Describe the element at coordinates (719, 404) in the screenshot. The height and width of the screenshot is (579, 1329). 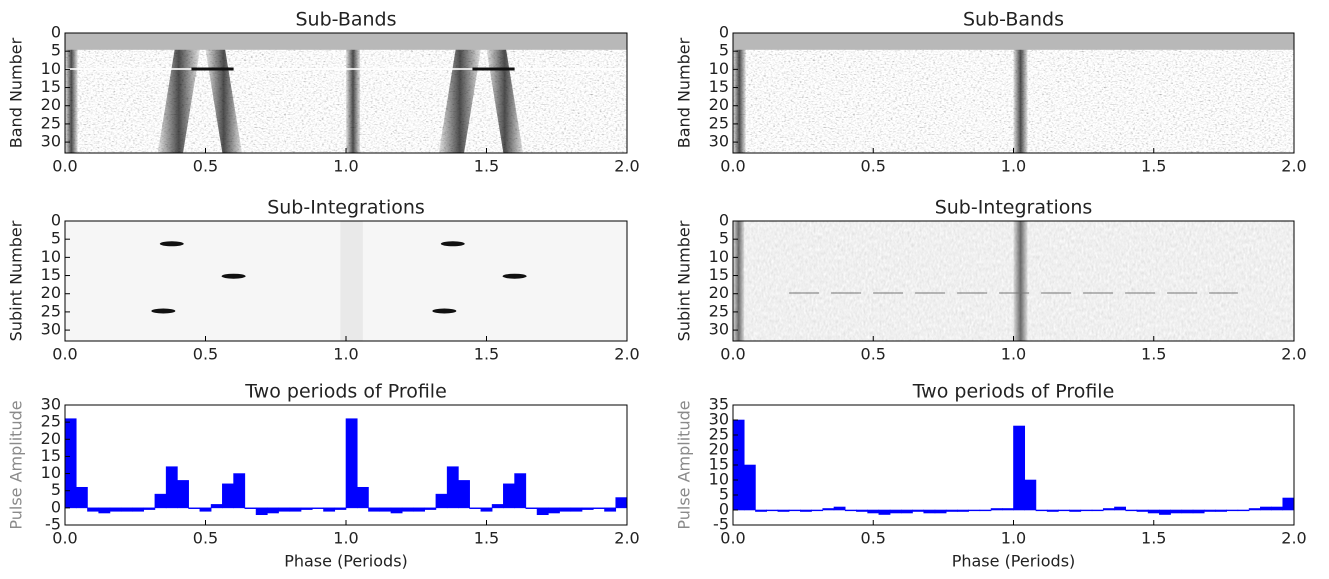
I see `y-tick-label: 35` at that location.